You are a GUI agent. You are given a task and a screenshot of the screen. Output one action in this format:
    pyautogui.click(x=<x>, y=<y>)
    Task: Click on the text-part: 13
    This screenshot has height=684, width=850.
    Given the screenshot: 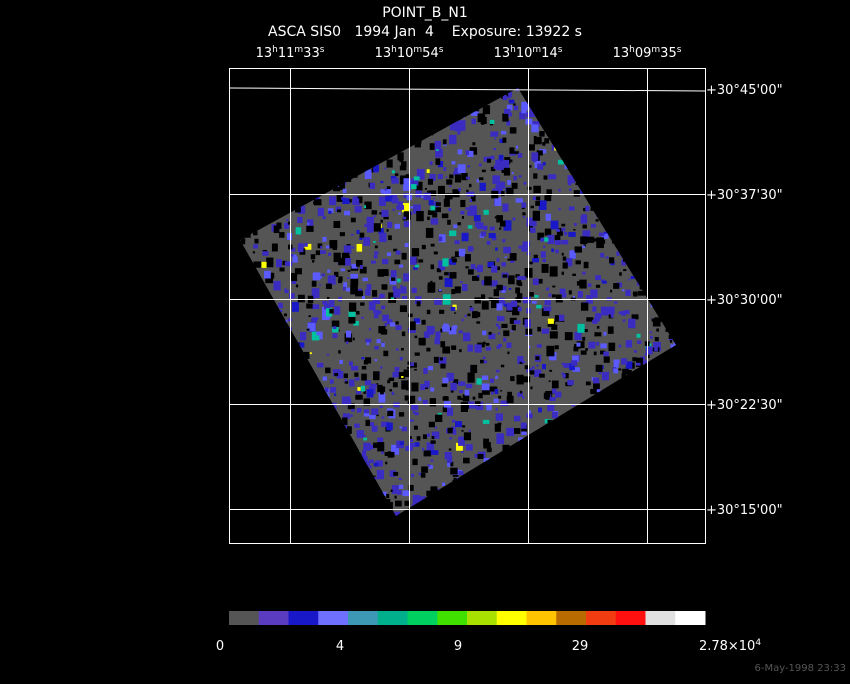 What is the action you would take?
    pyautogui.click(x=621, y=53)
    